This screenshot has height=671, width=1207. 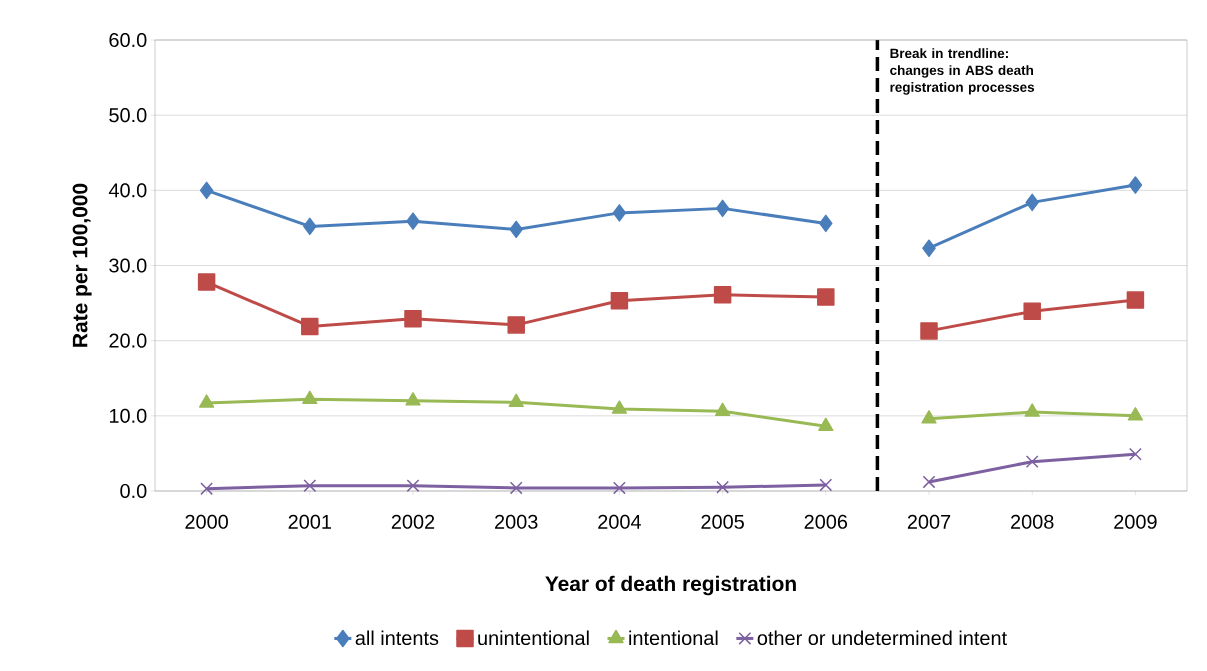 What do you see at coordinates (206, 521) in the screenshot?
I see `x-tick-label: 2000` at bounding box center [206, 521].